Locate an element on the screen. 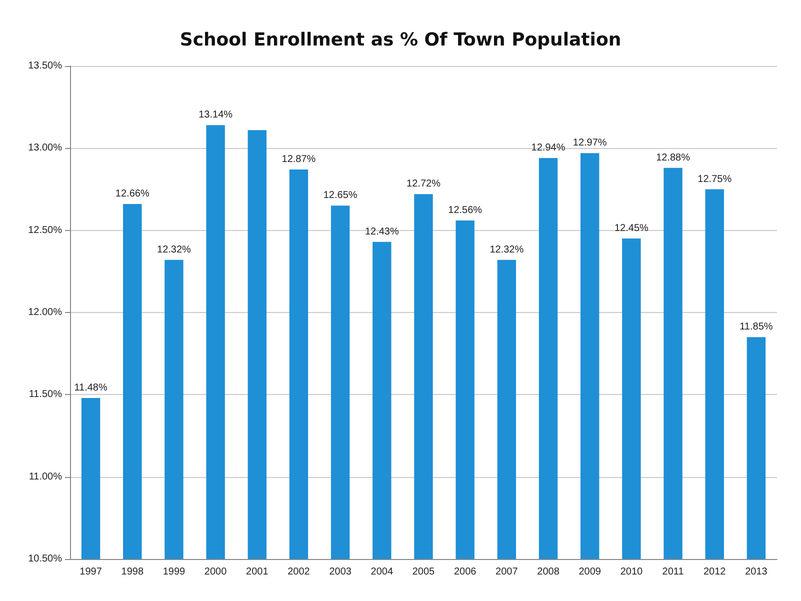 The image size is (801, 601). data-label: 12.45% is located at coordinates (631, 228).